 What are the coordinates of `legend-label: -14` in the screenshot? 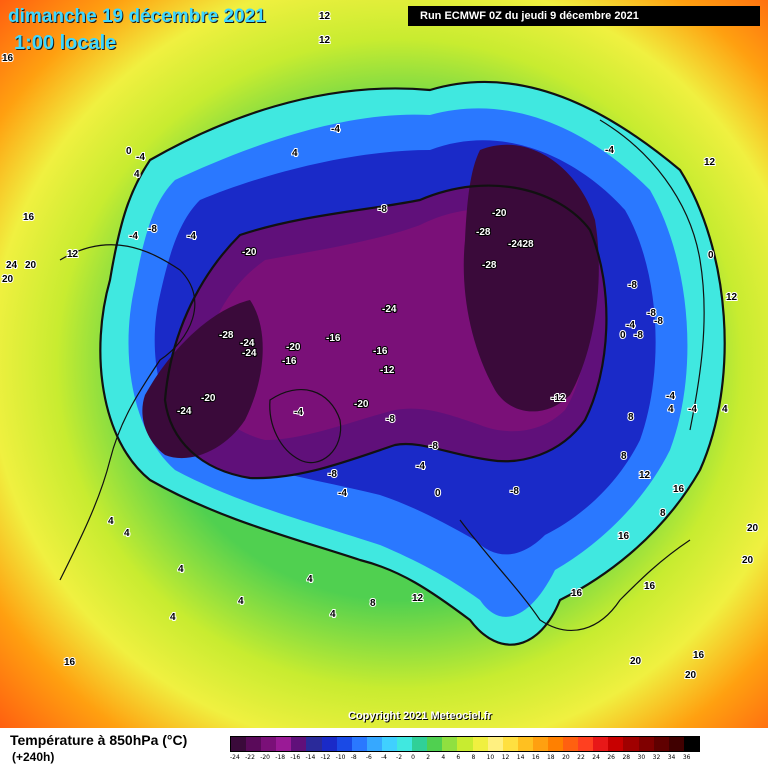 It's located at (310, 757).